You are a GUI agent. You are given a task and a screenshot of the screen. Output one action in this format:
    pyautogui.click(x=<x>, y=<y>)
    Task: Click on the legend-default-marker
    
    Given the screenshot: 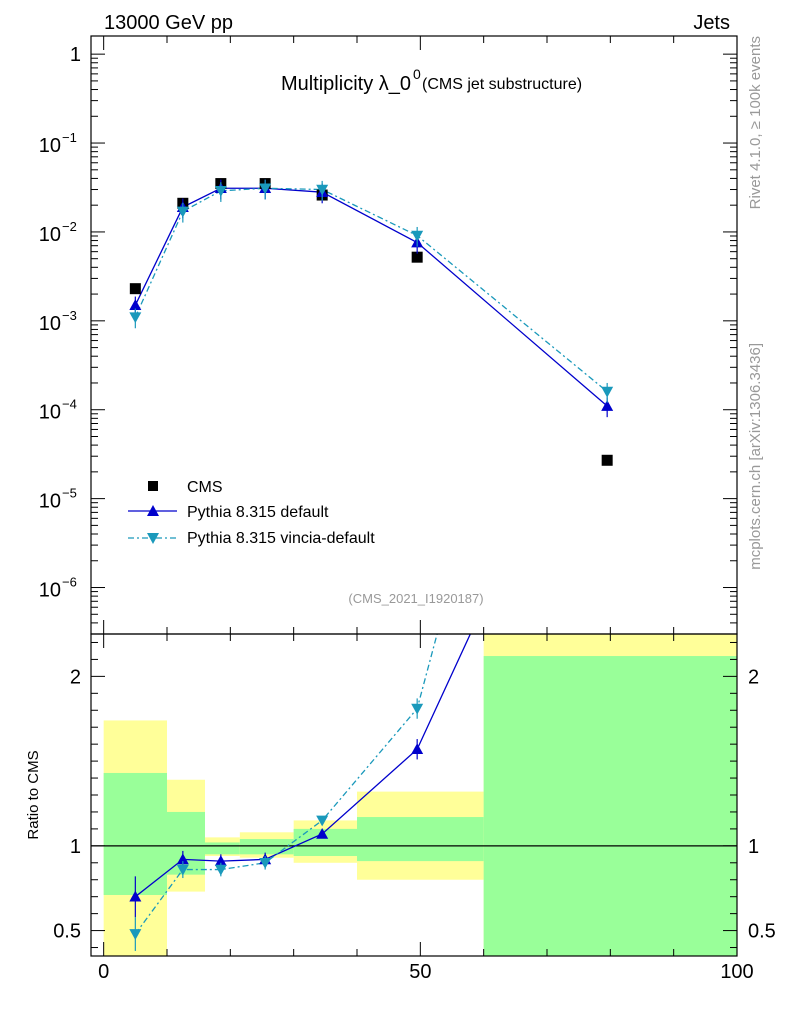 What is the action you would take?
    pyautogui.click(x=153, y=510)
    